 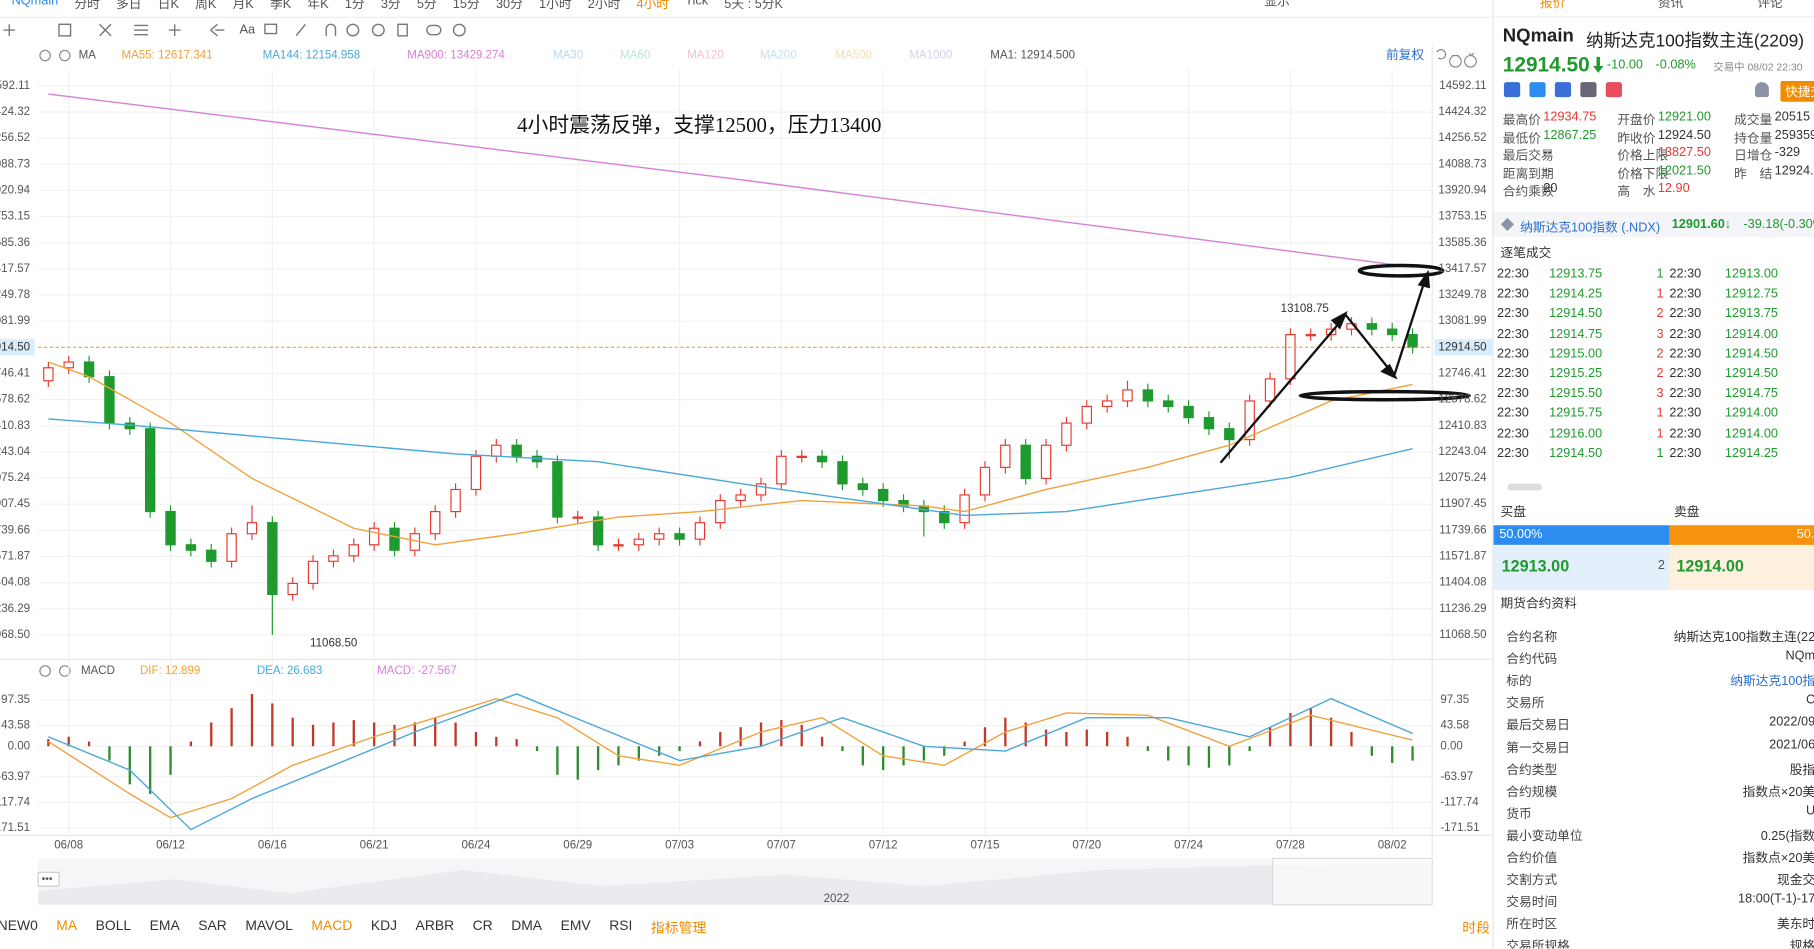 What do you see at coordinates (604, 6) in the screenshot?
I see `period-button: 2小时` at bounding box center [604, 6].